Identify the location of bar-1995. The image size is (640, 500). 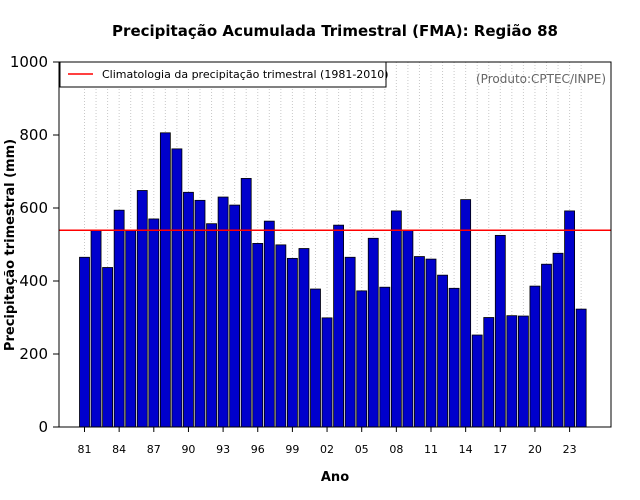
(246, 303).